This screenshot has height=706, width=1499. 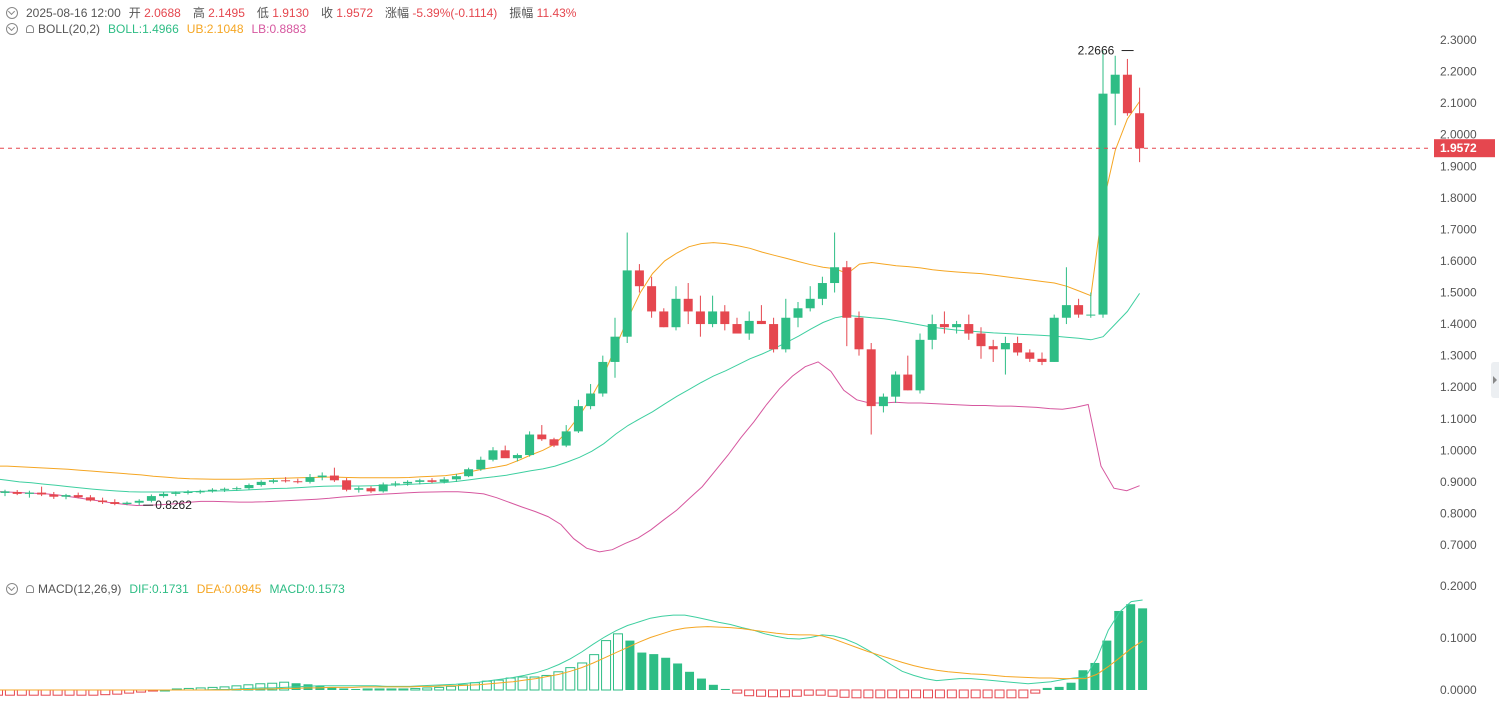 I want to click on price-axis-tick: 2.3000, so click(x=1458, y=40).